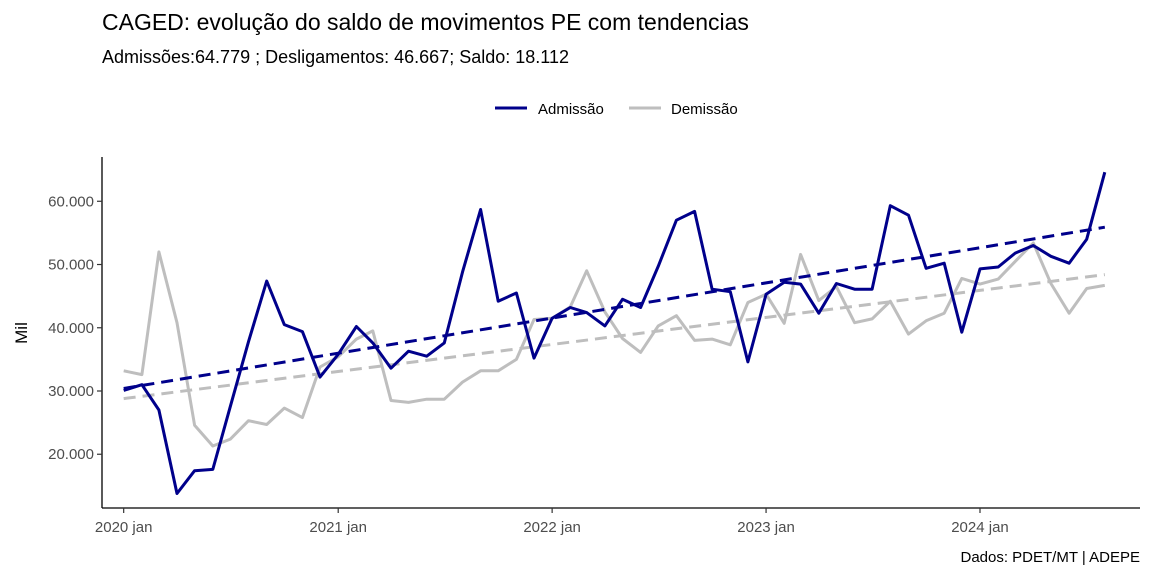 Image resolution: width=1152 pixels, height=576 pixels. What do you see at coordinates (71, 201) in the screenshot?
I see `y-tick-label: 60.000` at bounding box center [71, 201].